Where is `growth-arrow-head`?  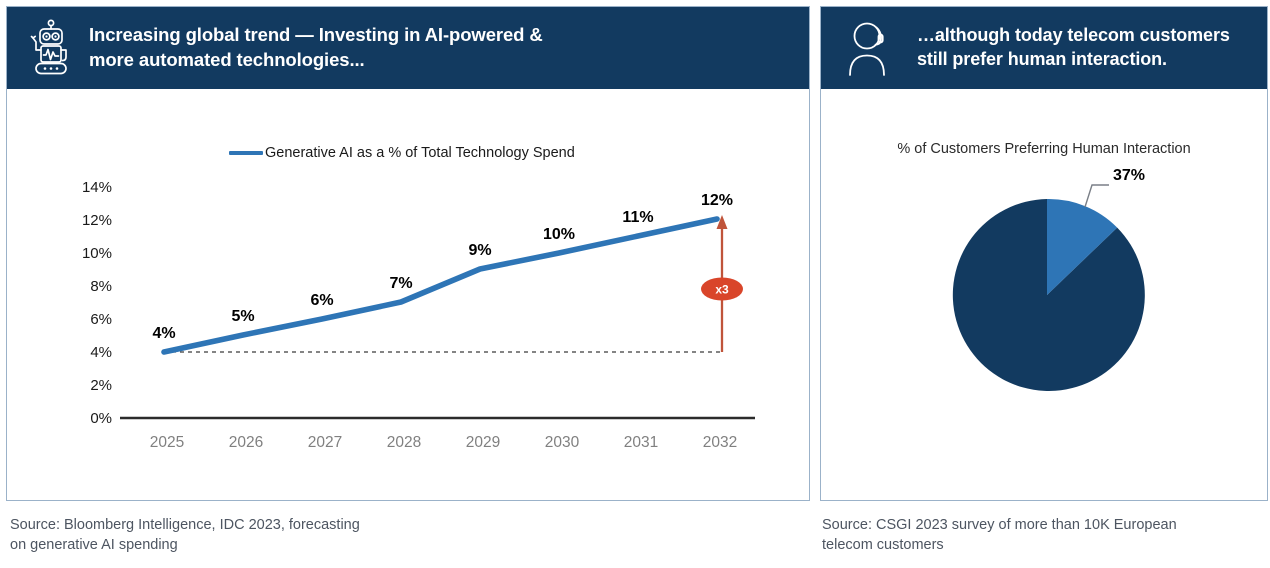
growth-arrow-head is located at coordinates (722, 222).